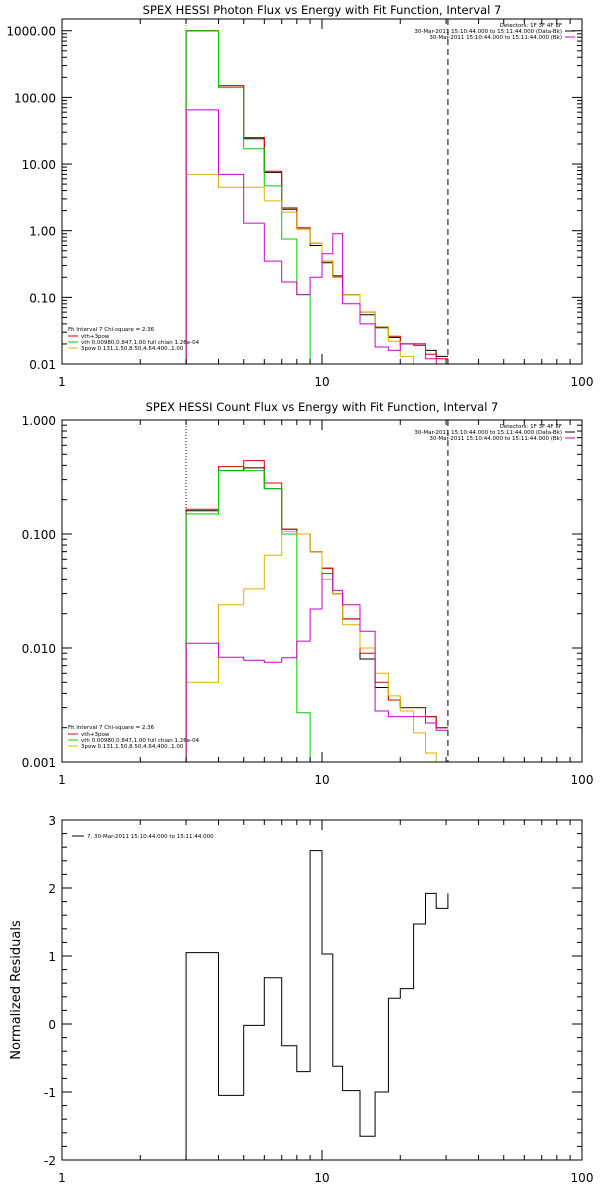 This screenshot has width=600, height=1200. I want to click on y-tick-label: 0.01, so click(42, 365).